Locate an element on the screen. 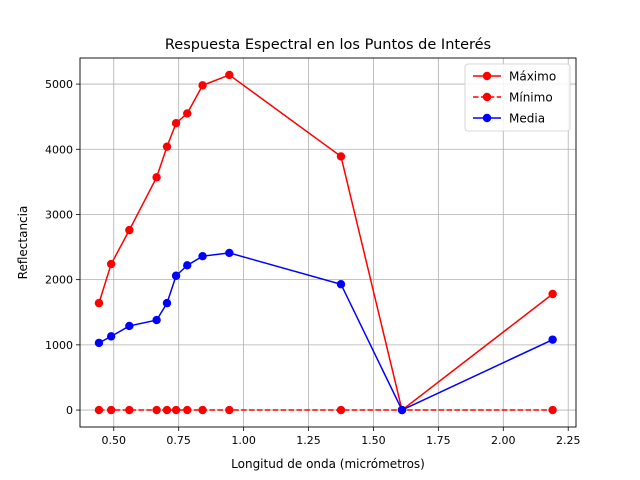 Image resolution: width=640 pixels, height=480 pixels. y-tick-label: 5000 is located at coordinates (59, 84).